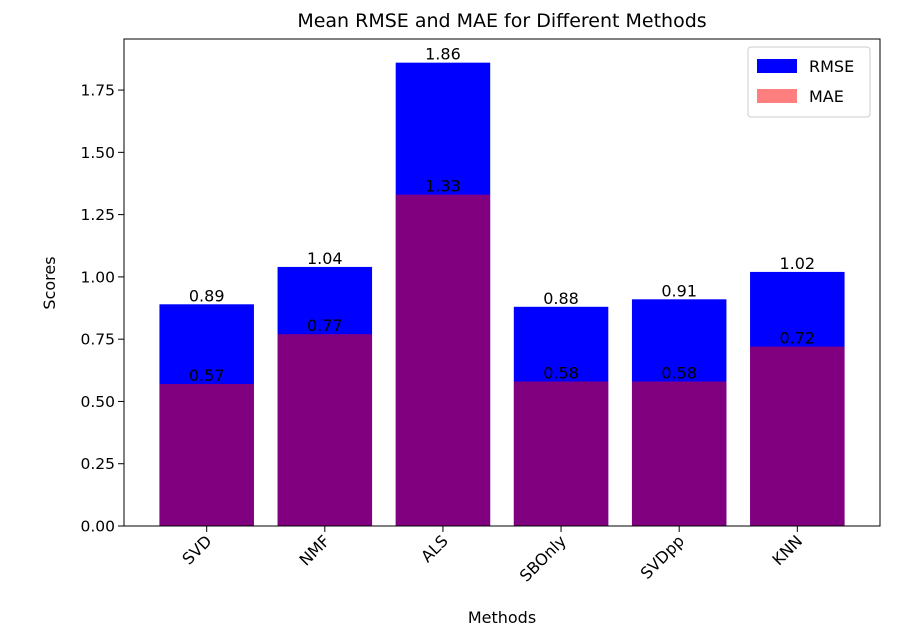 The width and height of the screenshot is (913, 632). Describe the element at coordinates (434, 548) in the screenshot. I see `x-tick-label: ALS` at that location.